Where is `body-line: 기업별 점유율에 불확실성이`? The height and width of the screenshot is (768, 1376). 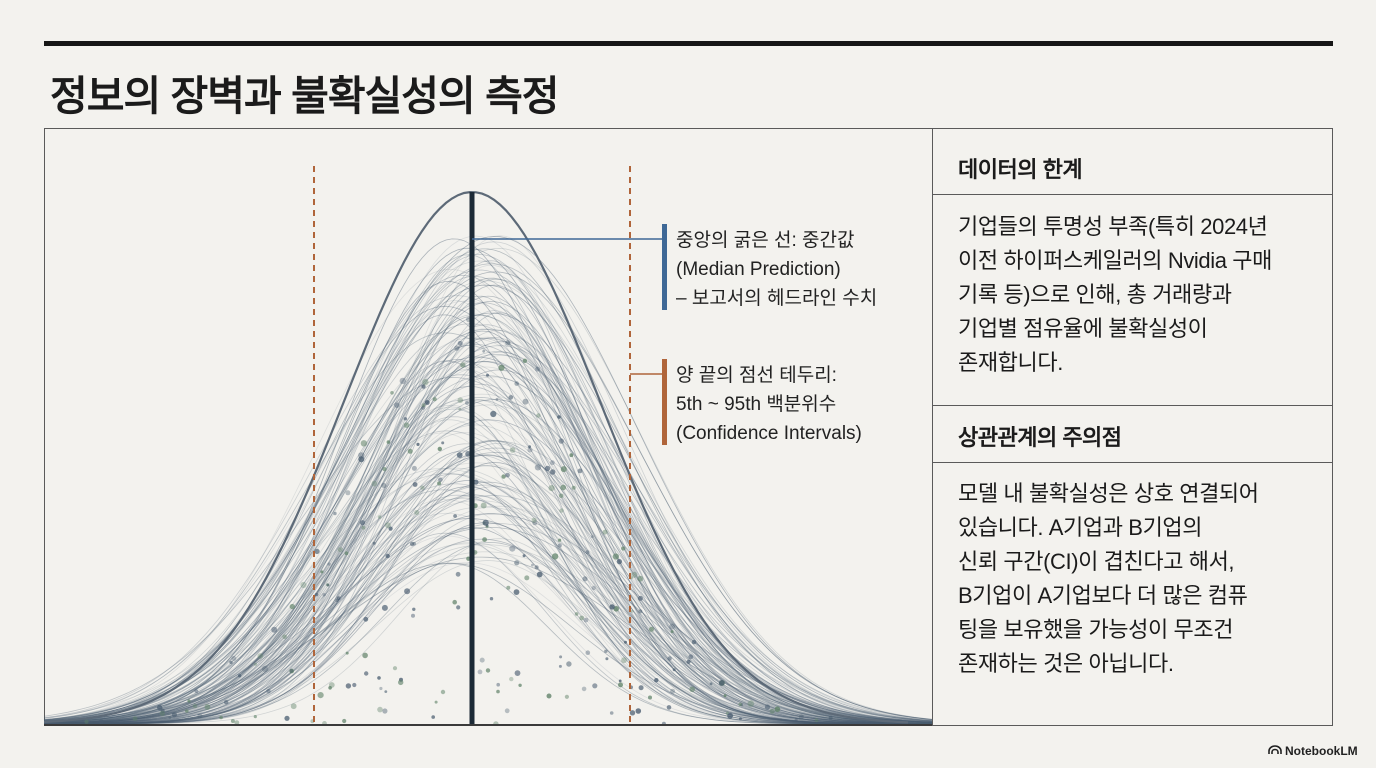 body-line: 기업별 점유율에 불확실성이 is located at coordinates (1083, 328).